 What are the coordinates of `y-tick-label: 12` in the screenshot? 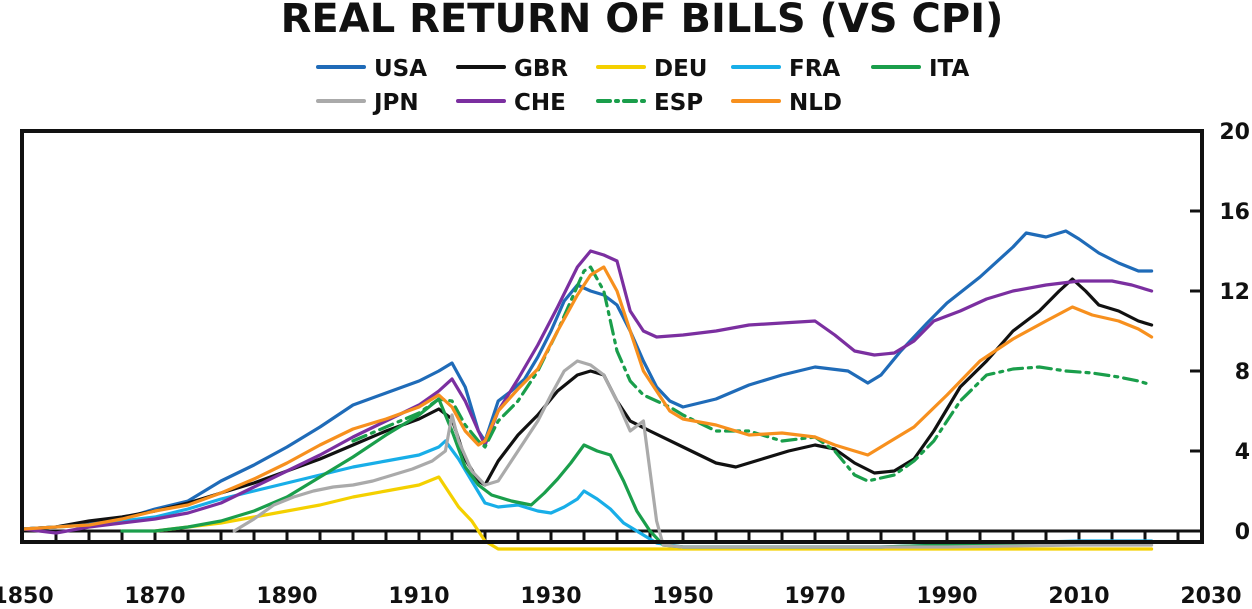 It's located at (1234, 292).